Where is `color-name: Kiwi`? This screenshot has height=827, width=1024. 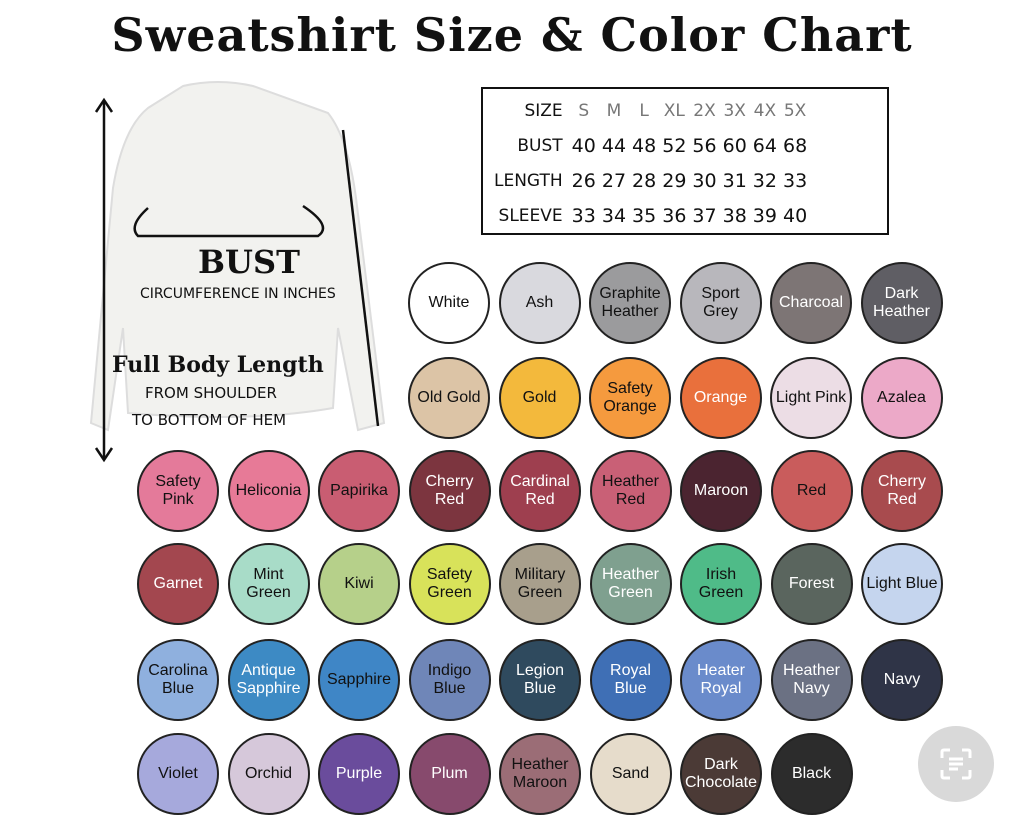
color-name: Kiwi is located at coordinates (359, 583).